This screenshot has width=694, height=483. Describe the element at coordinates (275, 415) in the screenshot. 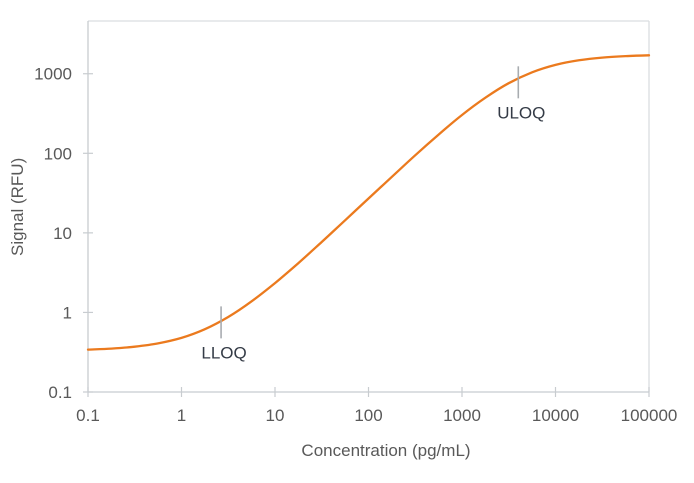

I see `x-tick-label: 10` at that location.